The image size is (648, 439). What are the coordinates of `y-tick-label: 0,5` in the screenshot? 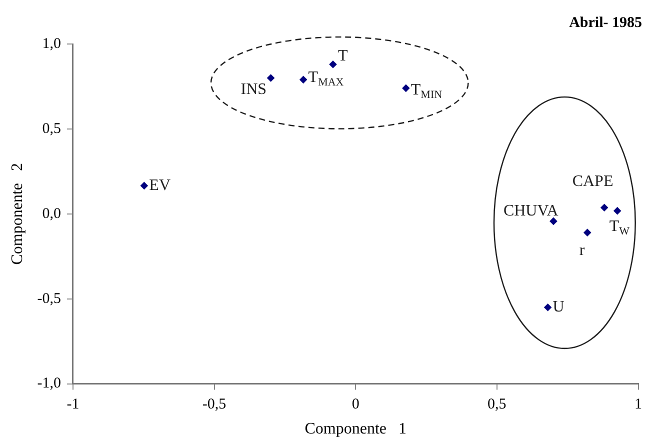 It's located at (51, 128).